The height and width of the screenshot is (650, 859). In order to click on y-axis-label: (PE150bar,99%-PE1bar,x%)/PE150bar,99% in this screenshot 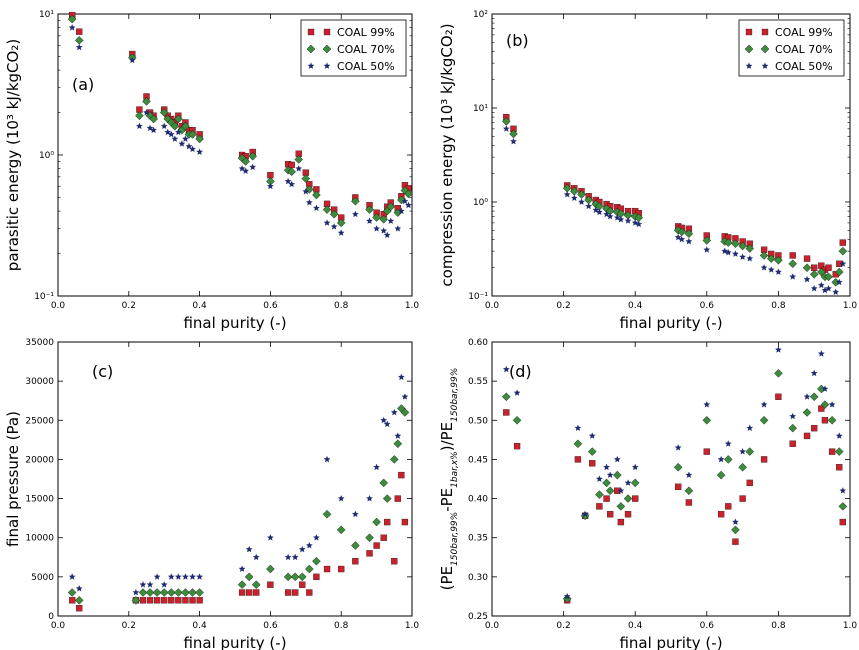, I will do `click(449, 479)`.